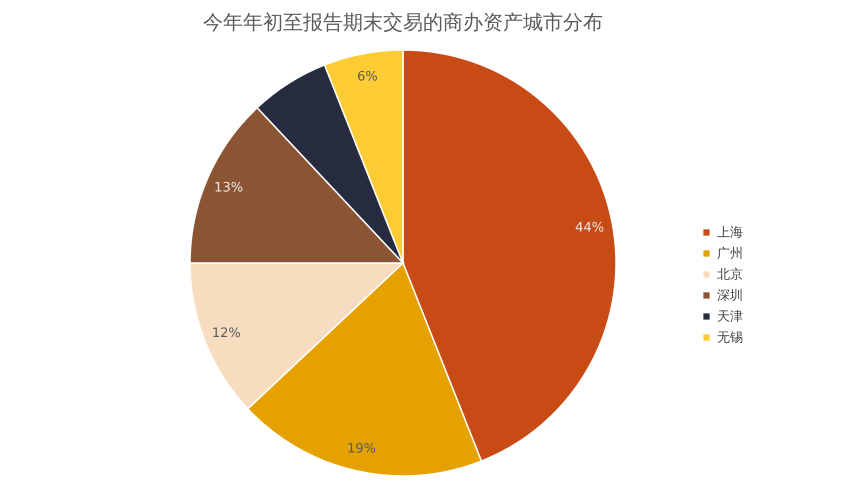 Image resolution: width=865 pixels, height=487 pixels. What do you see at coordinates (229, 188) in the screenshot?
I see `data-label: 13%` at bounding box center [229, 188].